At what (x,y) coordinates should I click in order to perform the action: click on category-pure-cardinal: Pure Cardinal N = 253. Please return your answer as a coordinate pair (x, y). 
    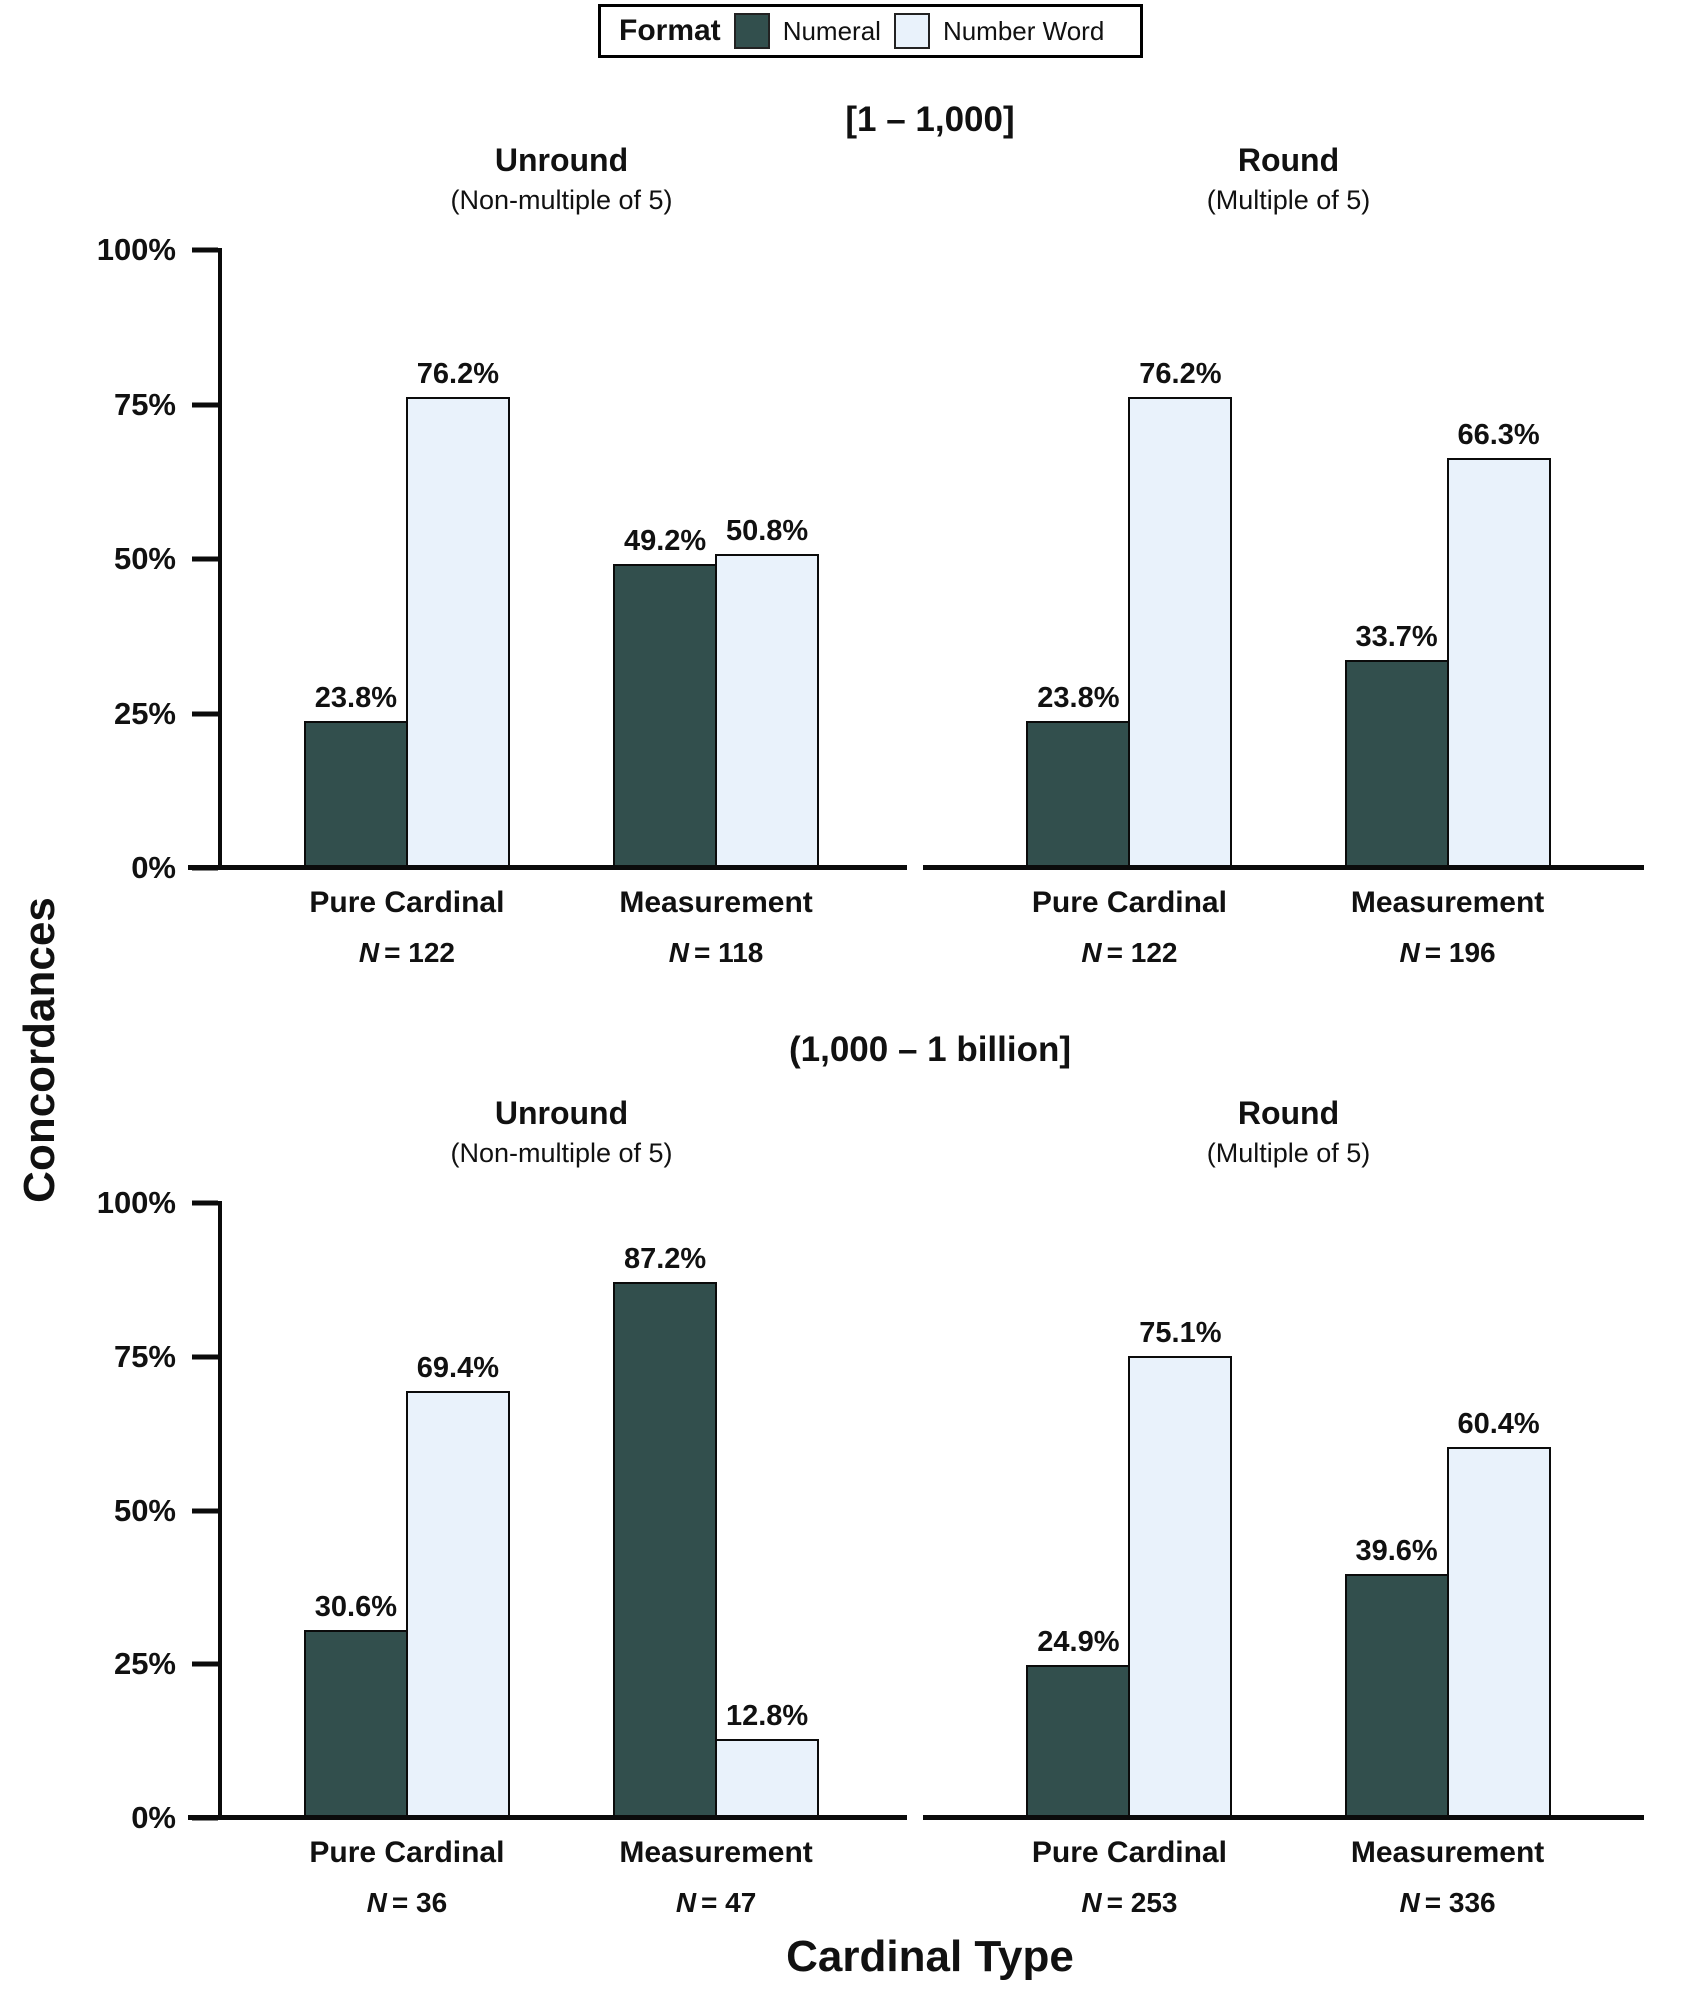
    Looking at the image, I should click on (1129, 1877).